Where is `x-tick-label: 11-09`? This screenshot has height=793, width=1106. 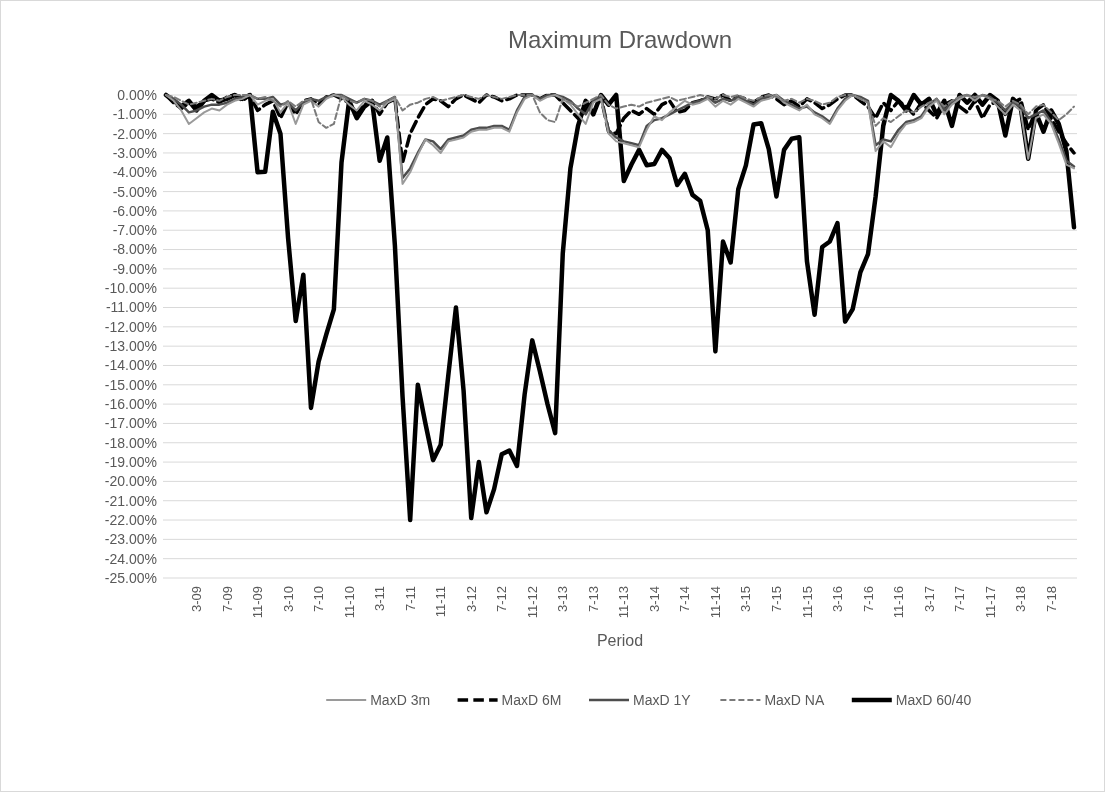
x-tick-label: 11-09 is located at coordinates (258, 602).